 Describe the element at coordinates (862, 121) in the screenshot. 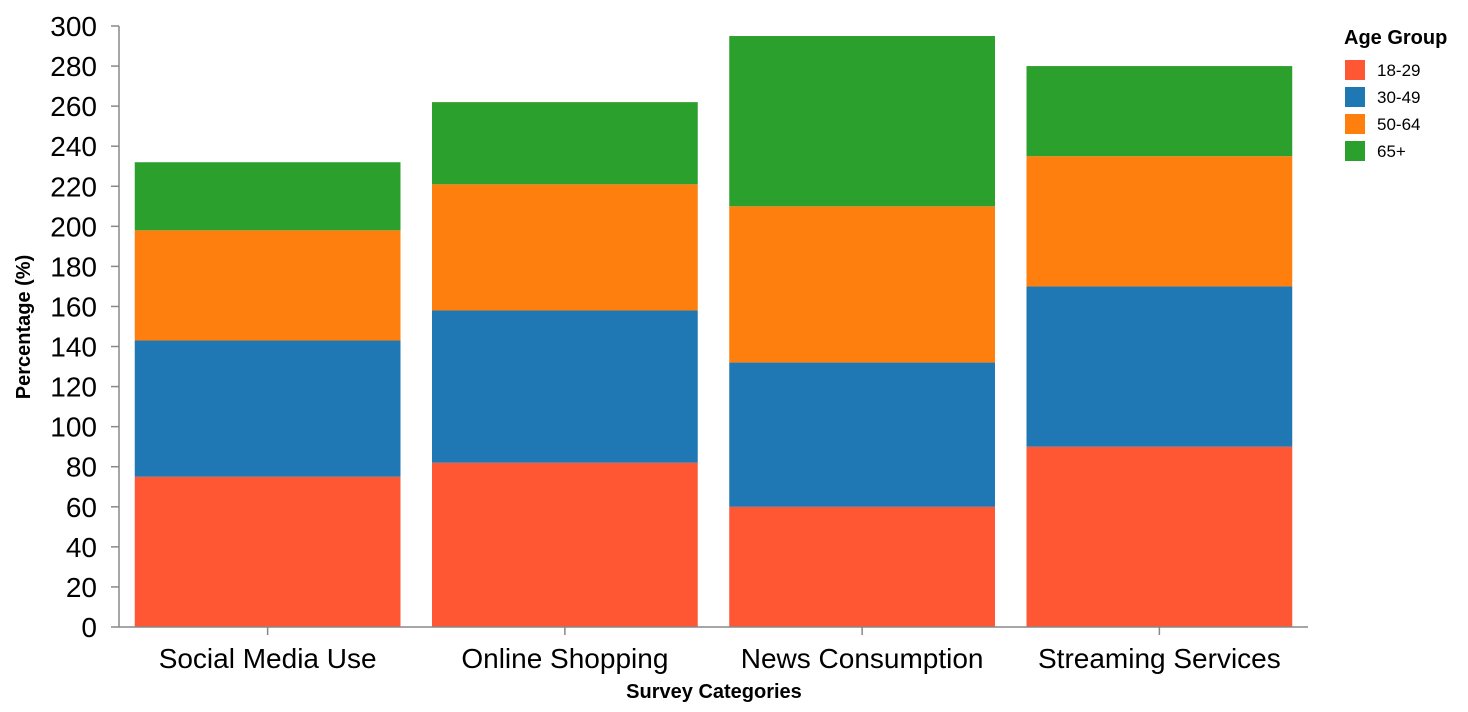

I see `bar-segment-65plus-news-consumption` at that location.